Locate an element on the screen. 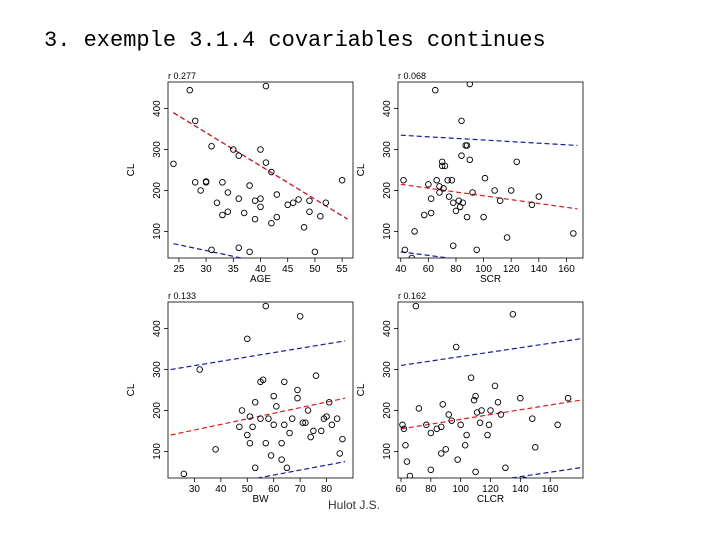  x-axis-label: CLCR is located at coordinates (490, 499).